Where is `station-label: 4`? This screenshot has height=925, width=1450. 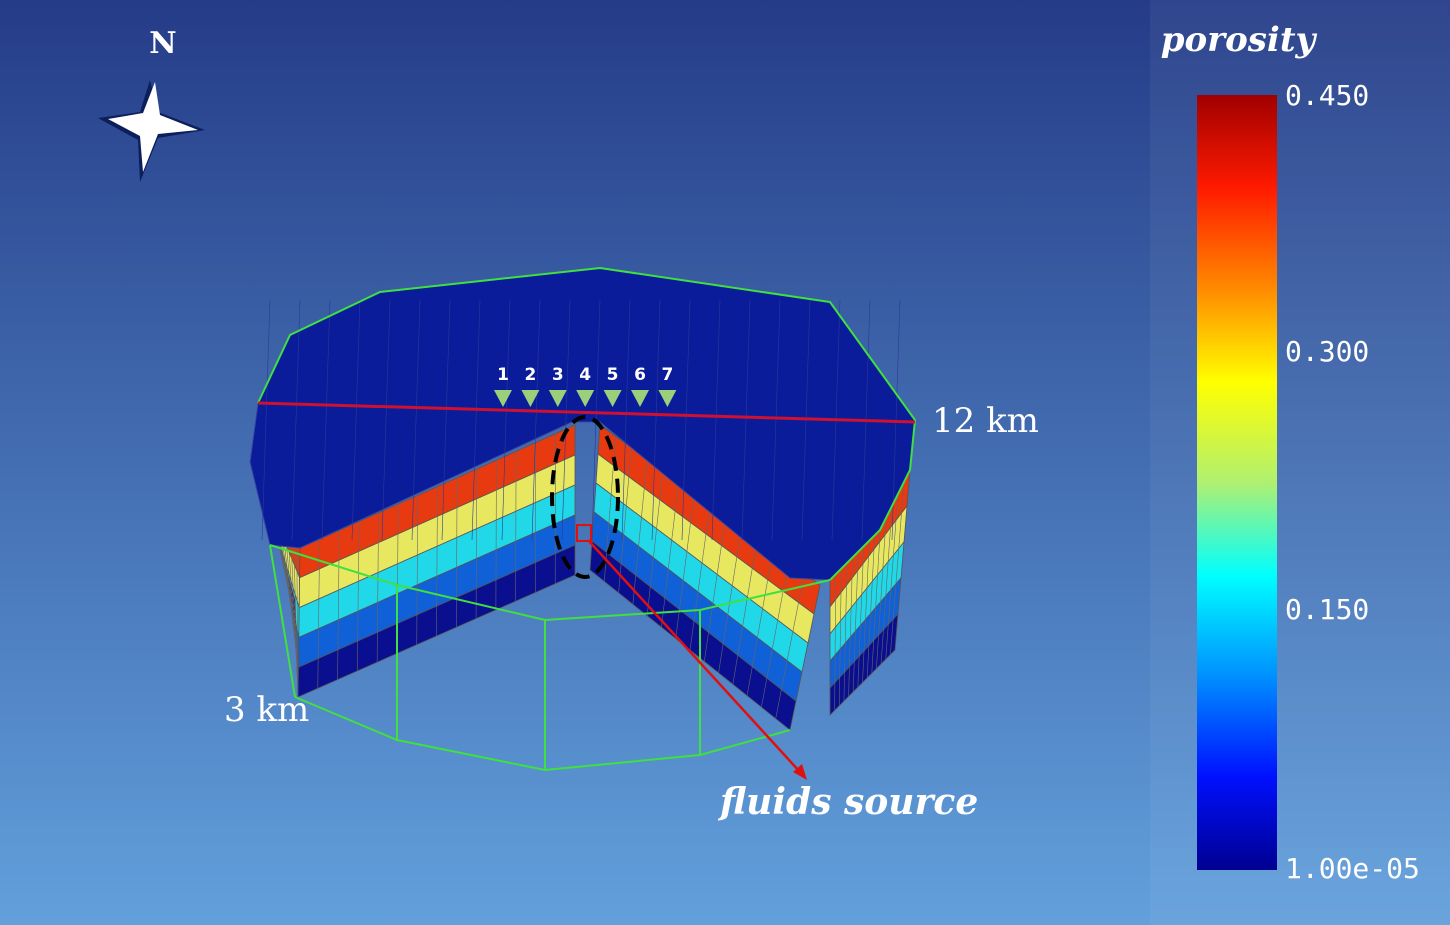 station-label: 4 is located at coordinates (585, 375).